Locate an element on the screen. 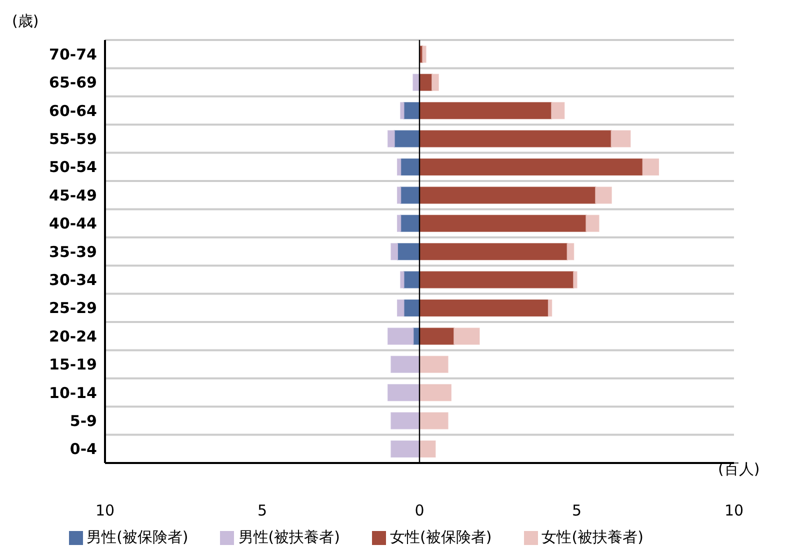 This screenshot has width=805, height=555. y-tick-label: 70-74 is located at coordinates (73, 54).